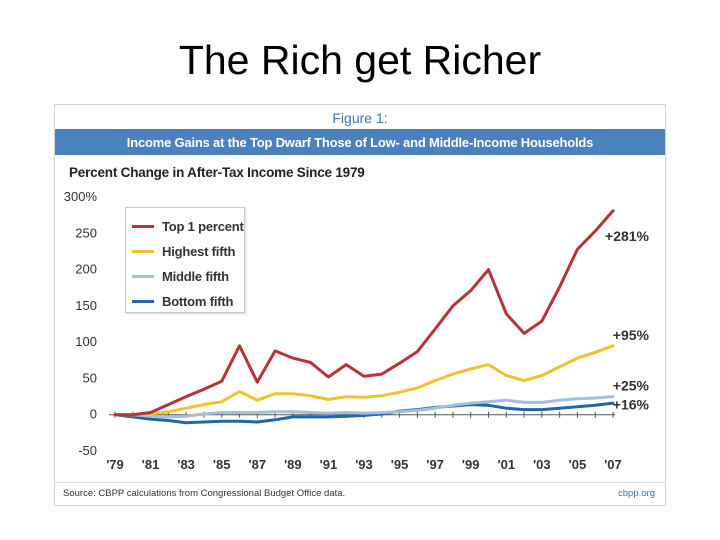 Image resolution: width=720 pixels, height=540 pixels. Describe the element at coordinates (360, 117) in the screenshot. I see `figure-label: Figure 1:` at that location.